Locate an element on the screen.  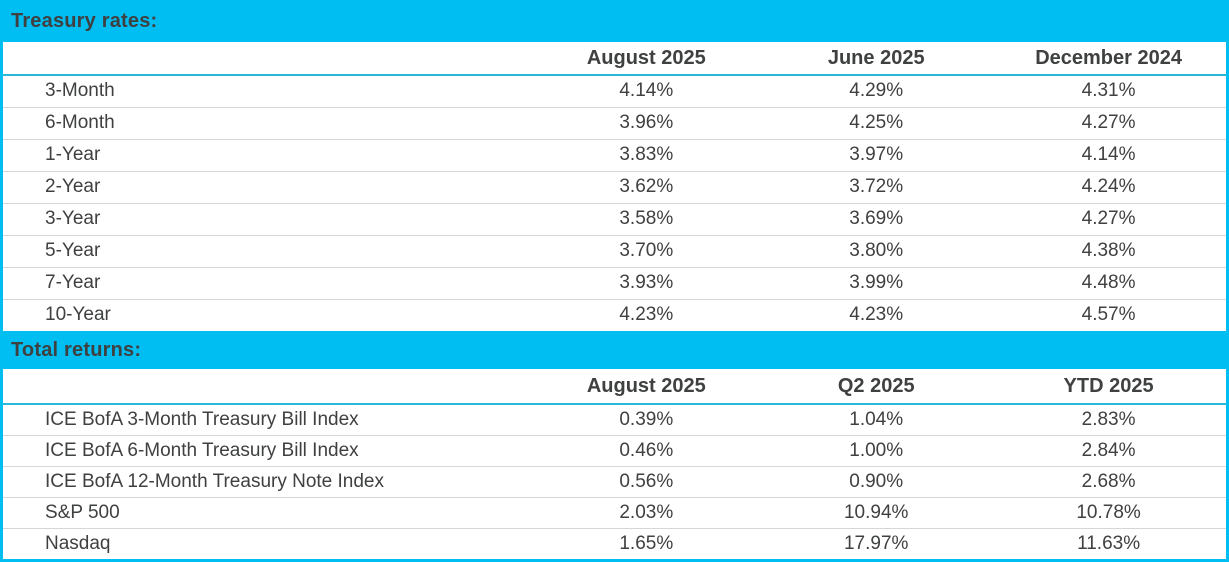
table-row-6-month: 6-Month 3.96% 4.25% 4.27% is located at coordinates (614, 122).